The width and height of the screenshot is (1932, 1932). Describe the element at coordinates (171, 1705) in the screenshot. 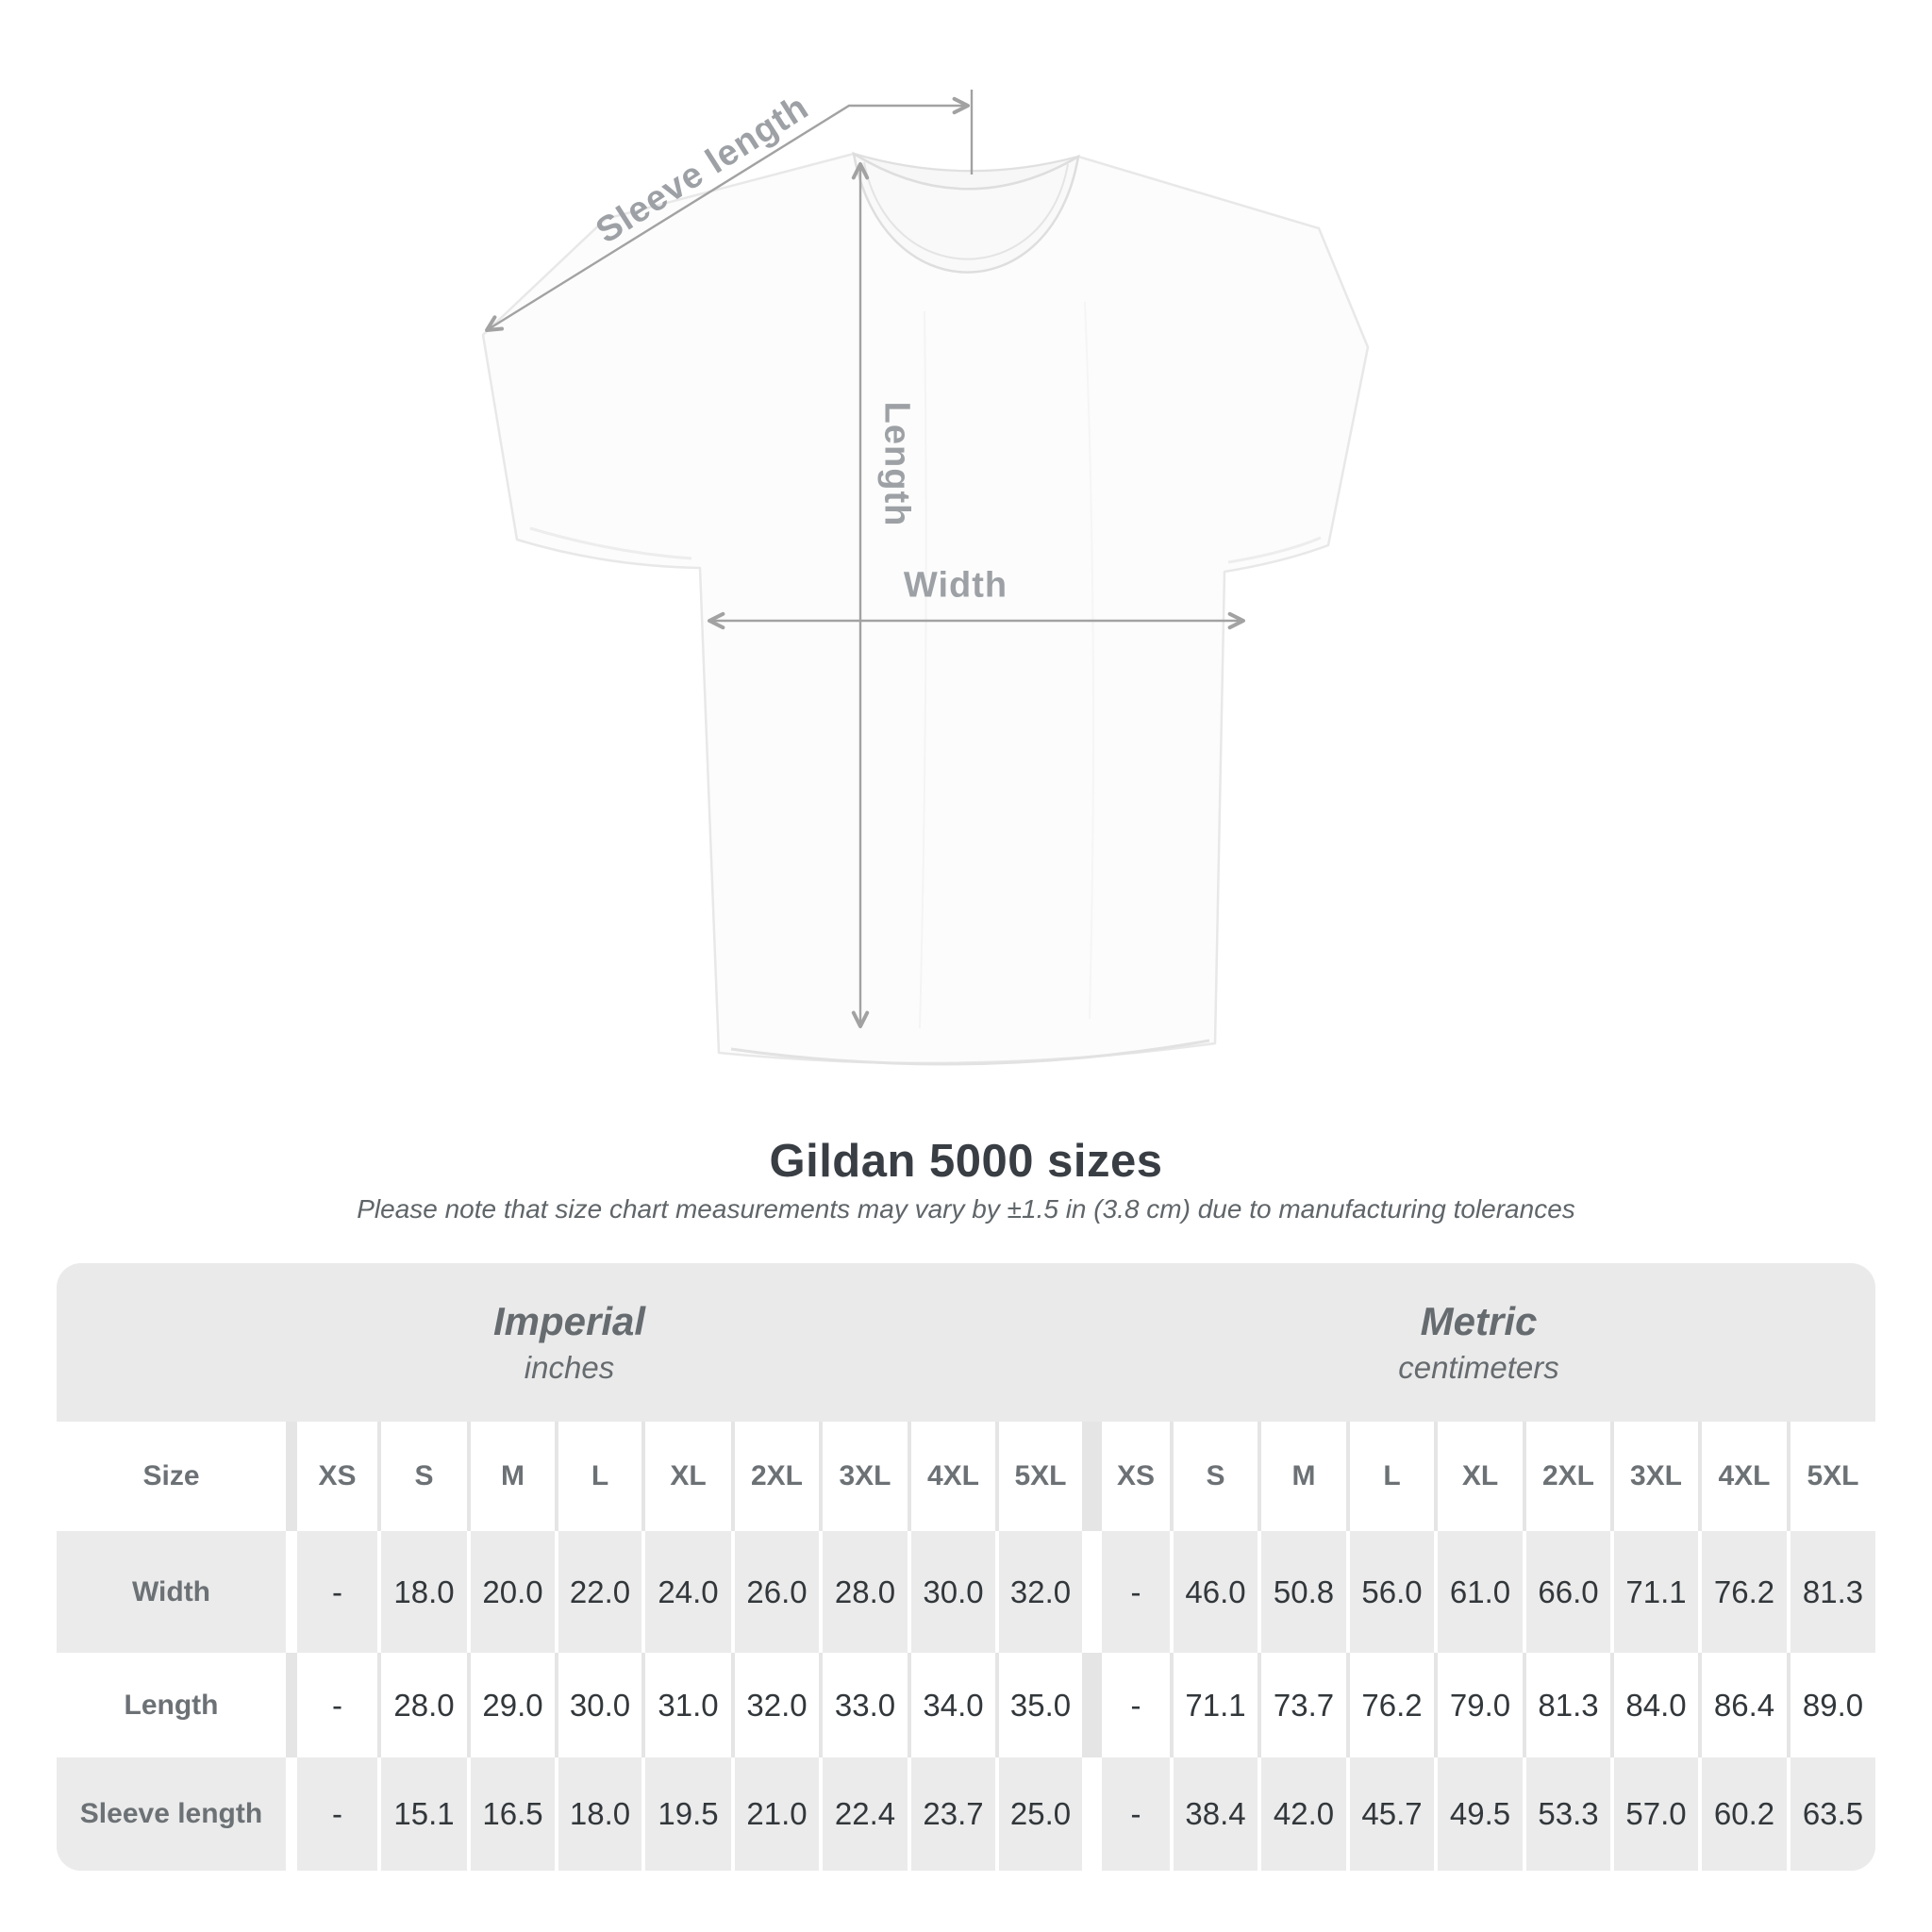

I see `measurement-row-label: Length` at that location.